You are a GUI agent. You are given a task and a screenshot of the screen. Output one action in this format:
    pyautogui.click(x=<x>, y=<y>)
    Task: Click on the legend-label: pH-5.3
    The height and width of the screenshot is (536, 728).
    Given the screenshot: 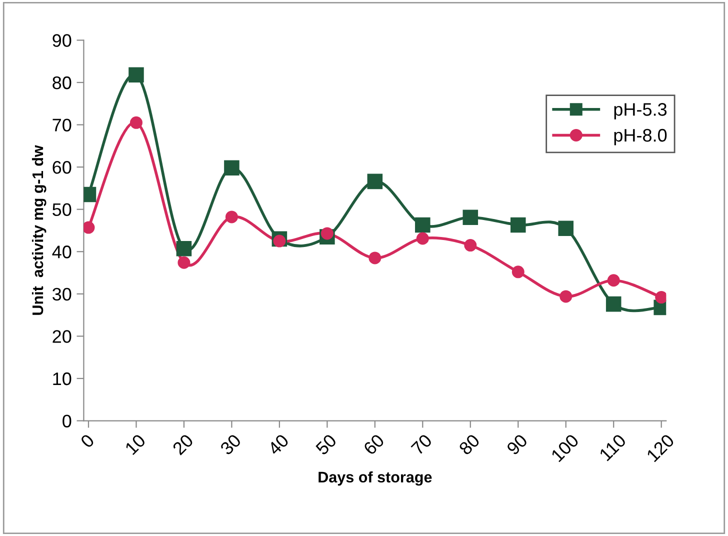 What is the action you would take?
    pyautogui.click(x=640, y=111)
    